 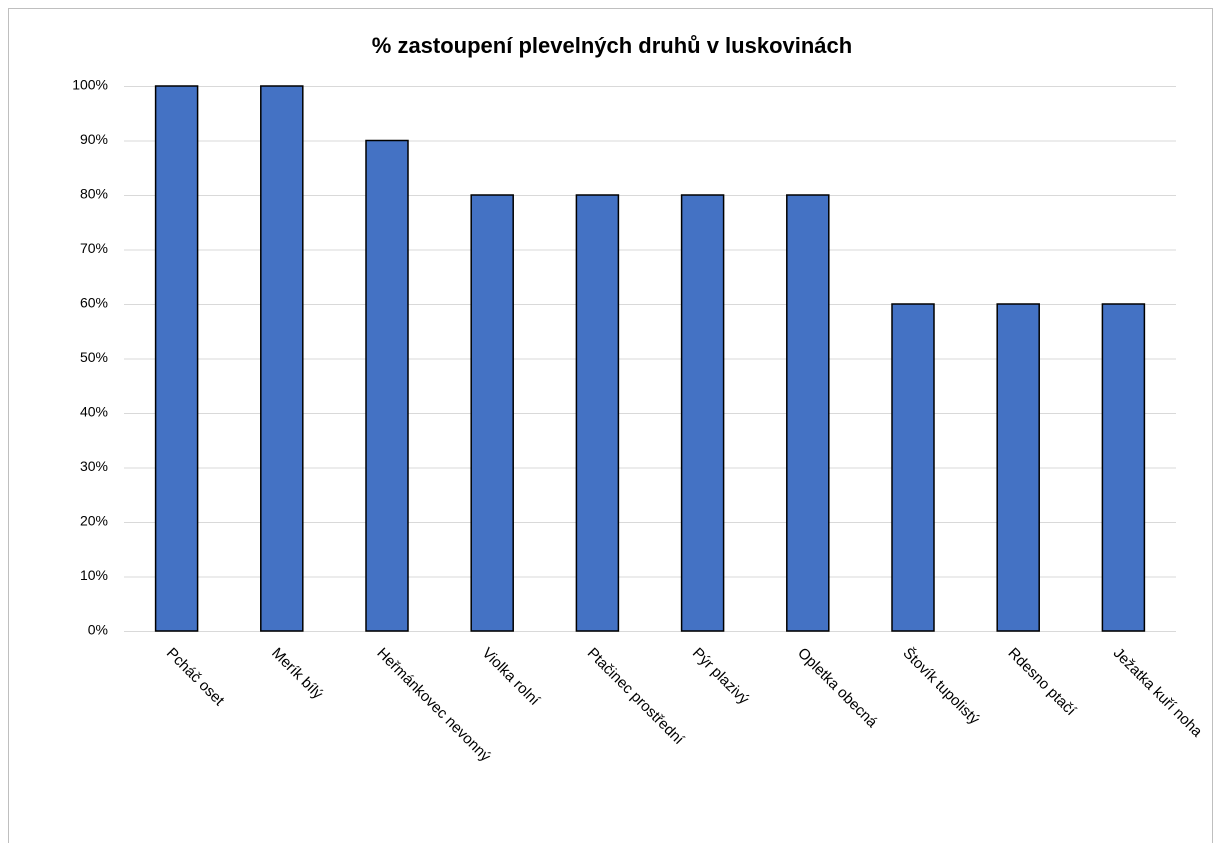 I want to click on y-tick-label: 30%, so click(x=94, y=466).